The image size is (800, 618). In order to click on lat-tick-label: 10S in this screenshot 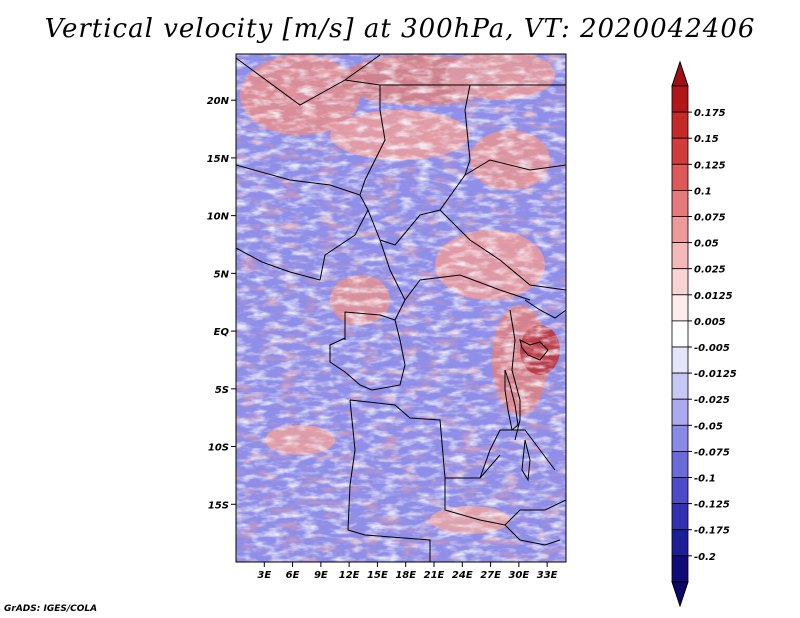, I will do `click(218, 448)`.